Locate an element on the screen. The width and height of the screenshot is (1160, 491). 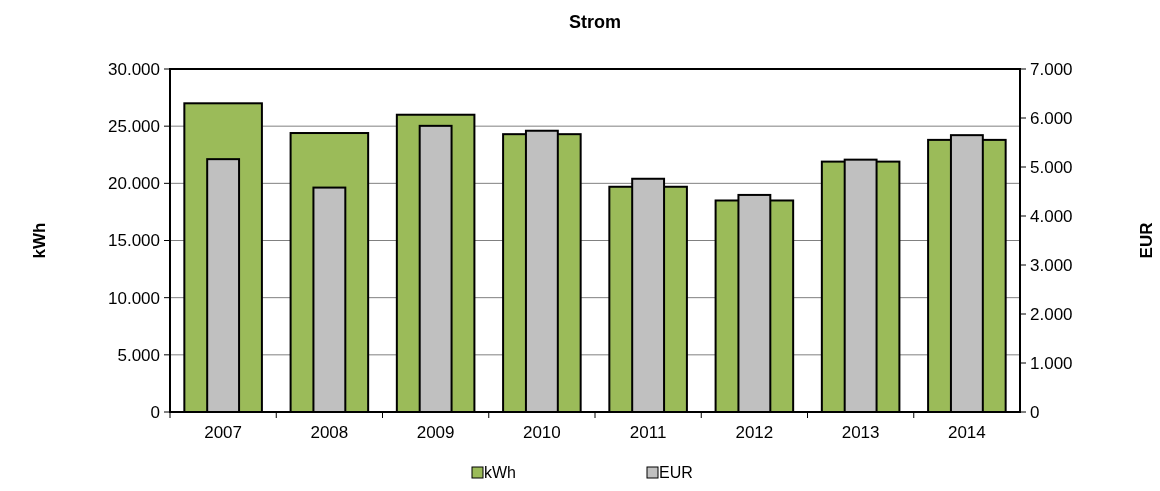
y2-axis-title: EUR is located at coordinates (1146, 240).